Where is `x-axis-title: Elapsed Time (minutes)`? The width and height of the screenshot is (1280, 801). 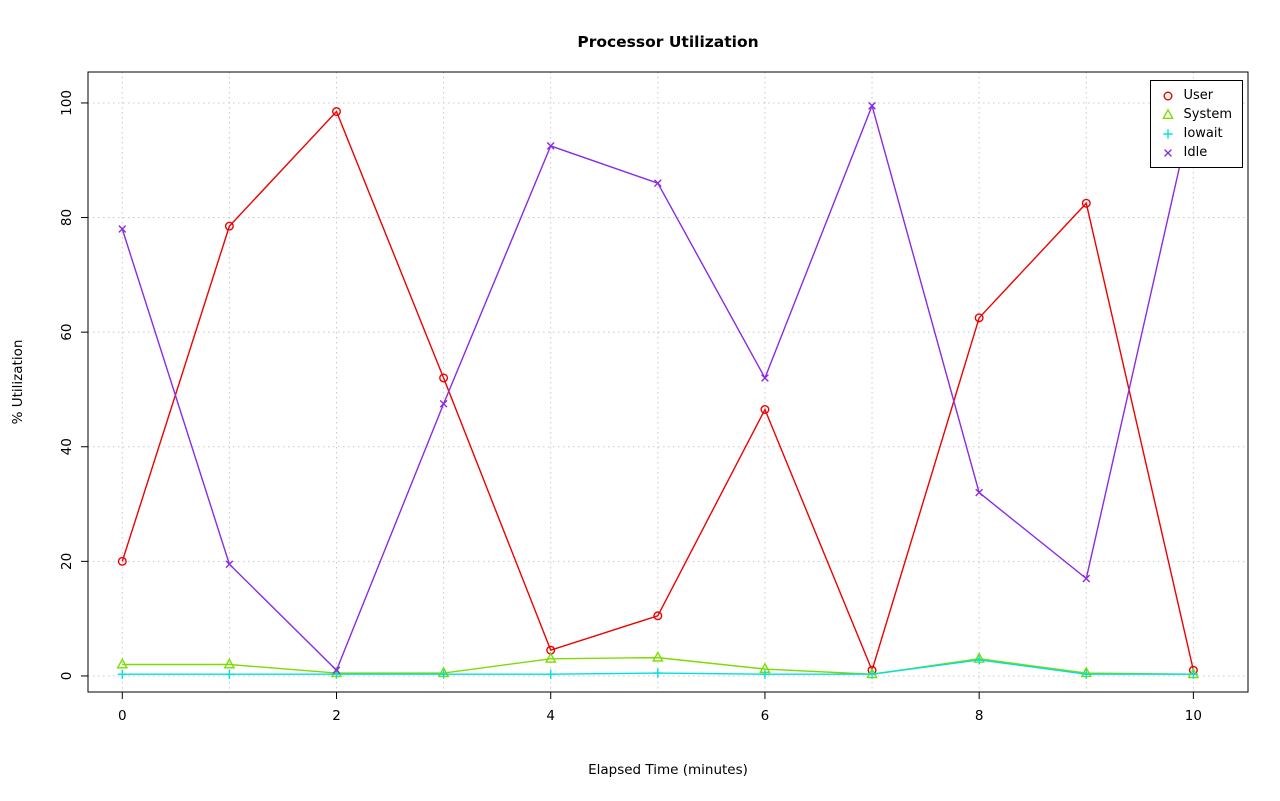
x-axis-title: Elapsed Time (minutes) is located at coordinates (668, 770).